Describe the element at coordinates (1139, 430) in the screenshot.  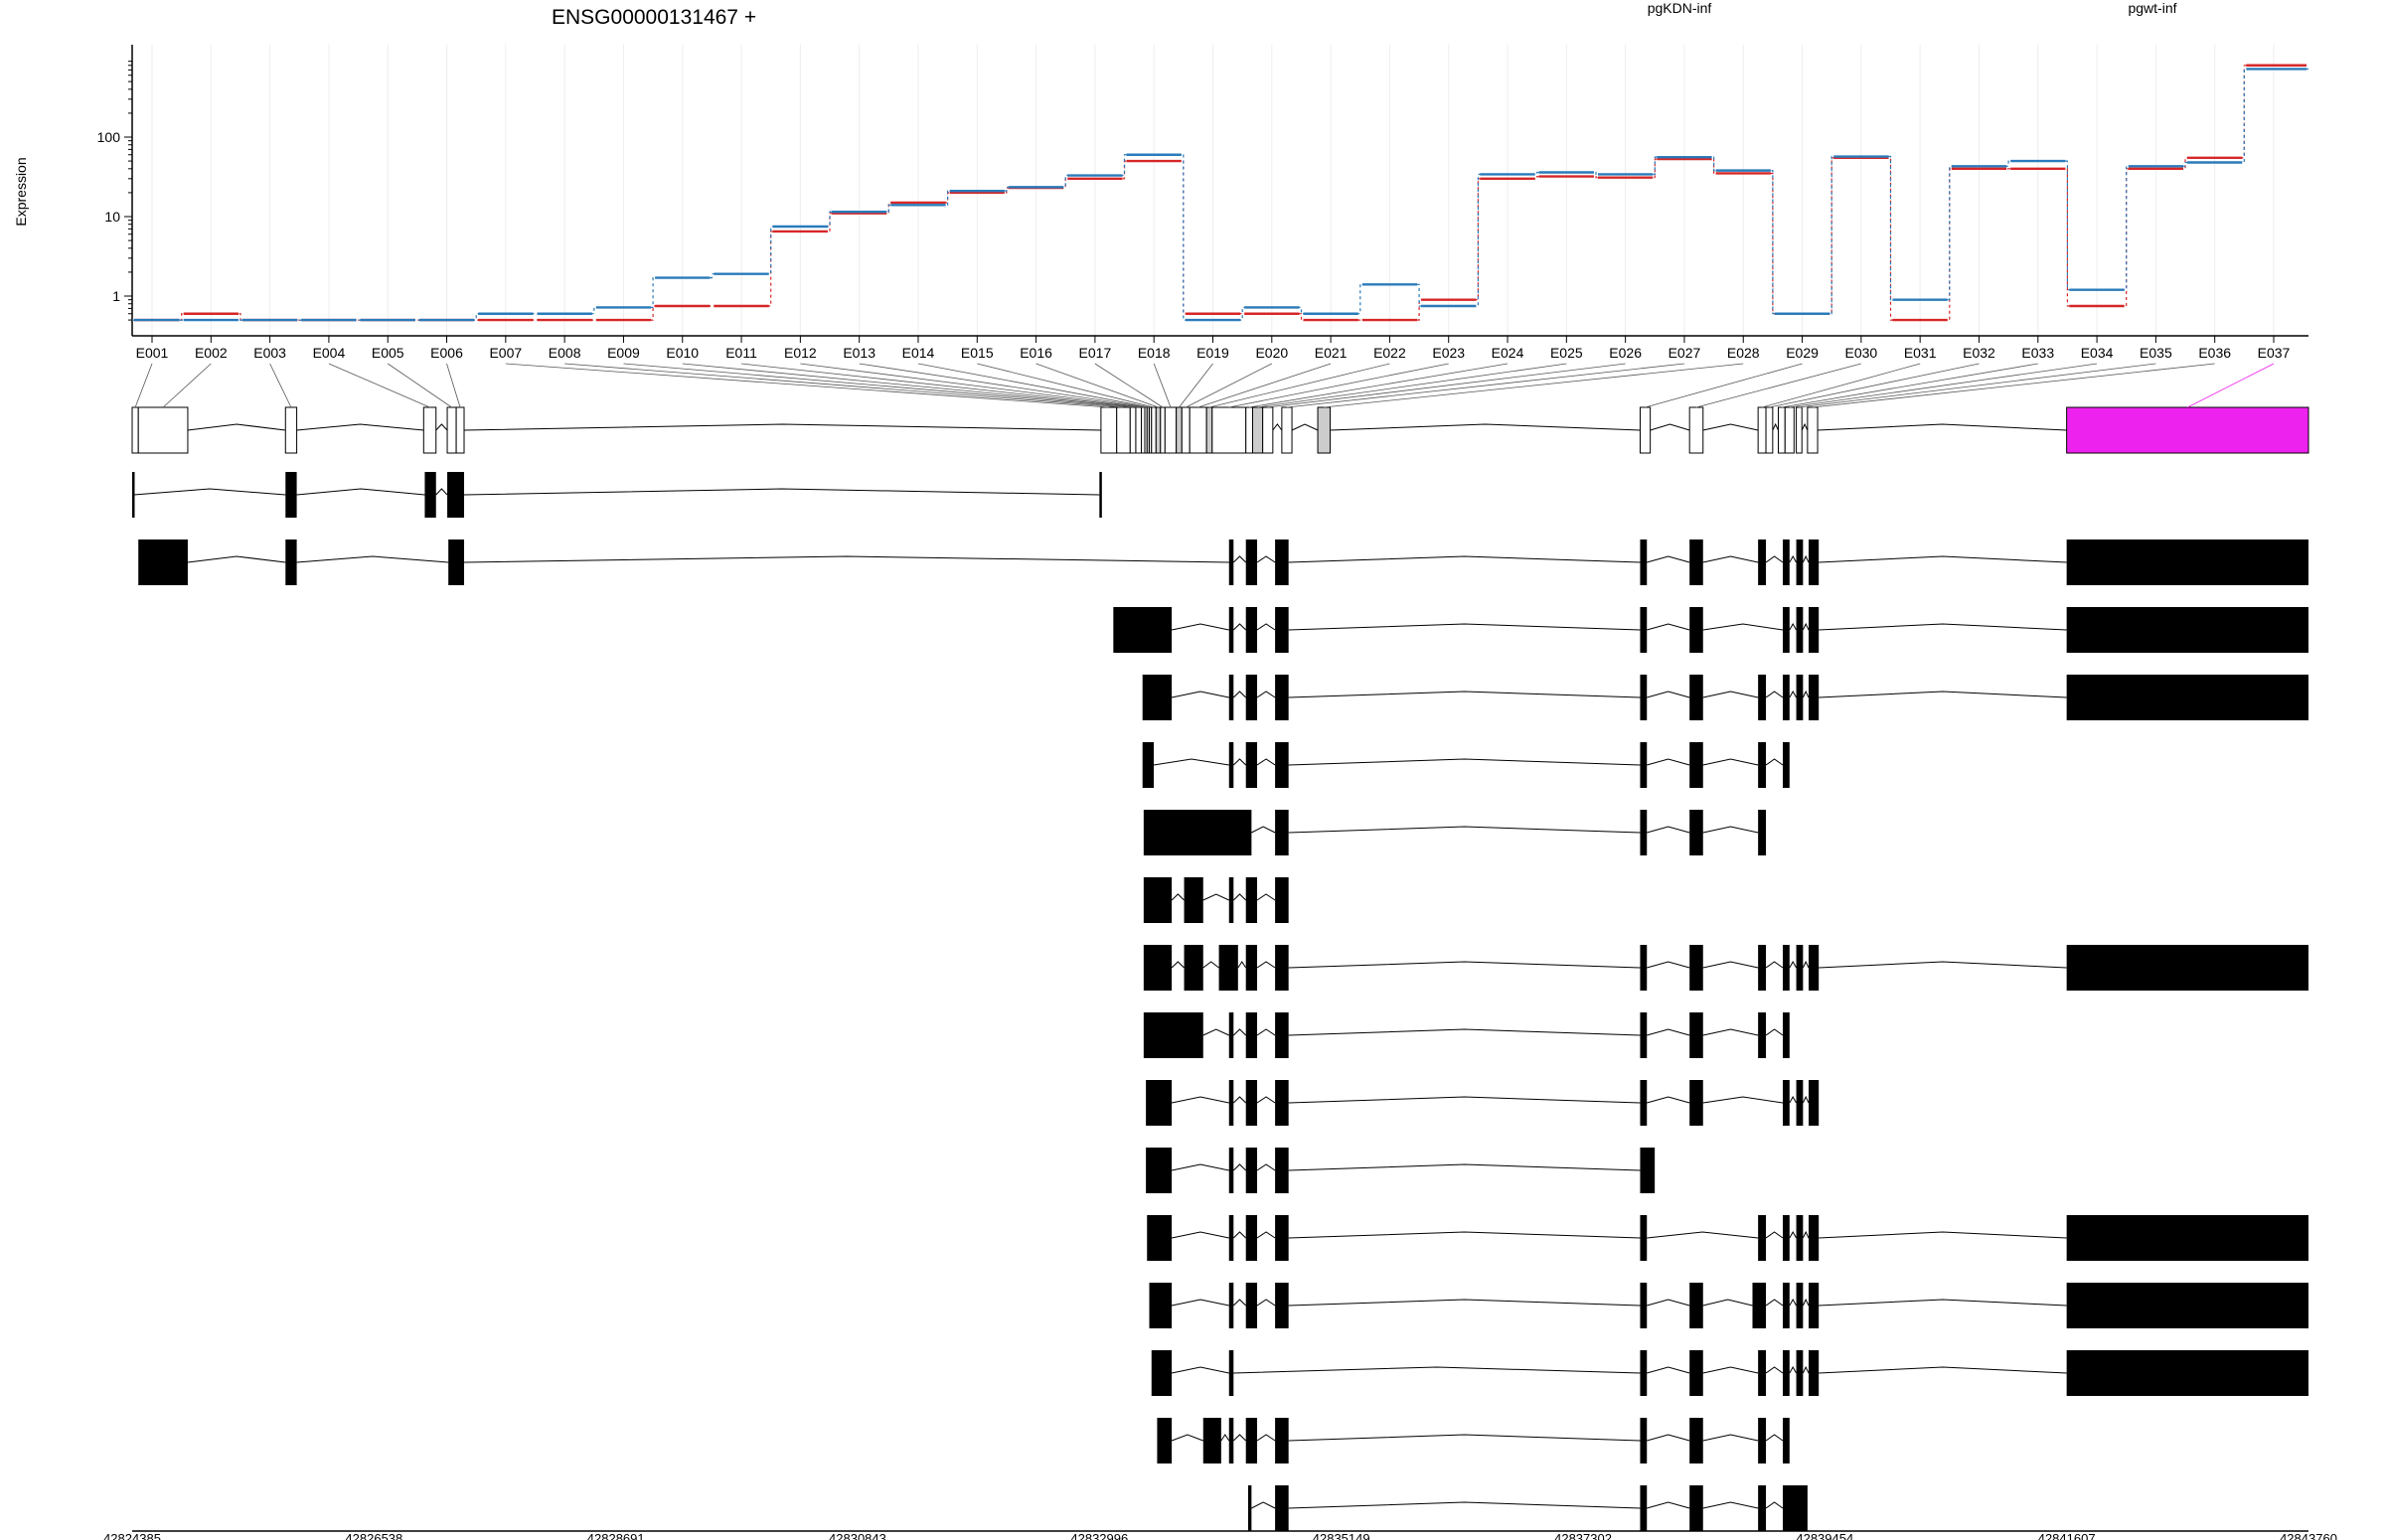
I see `exon-bin-e010` at that location.